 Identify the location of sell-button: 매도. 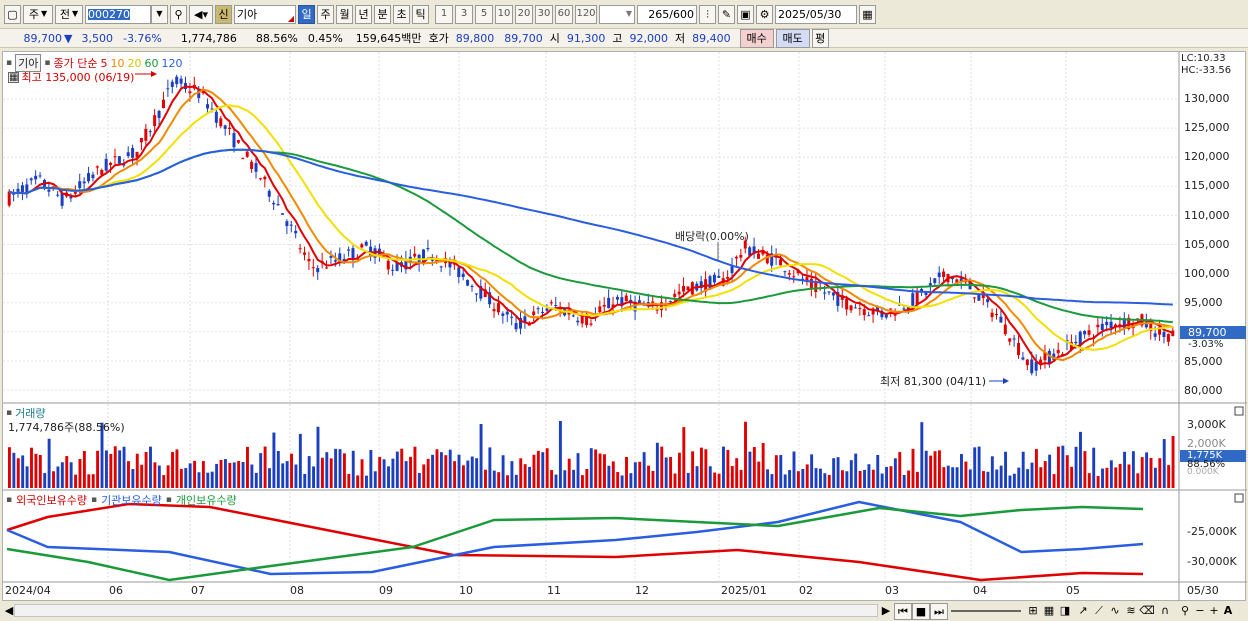
(792, 38).